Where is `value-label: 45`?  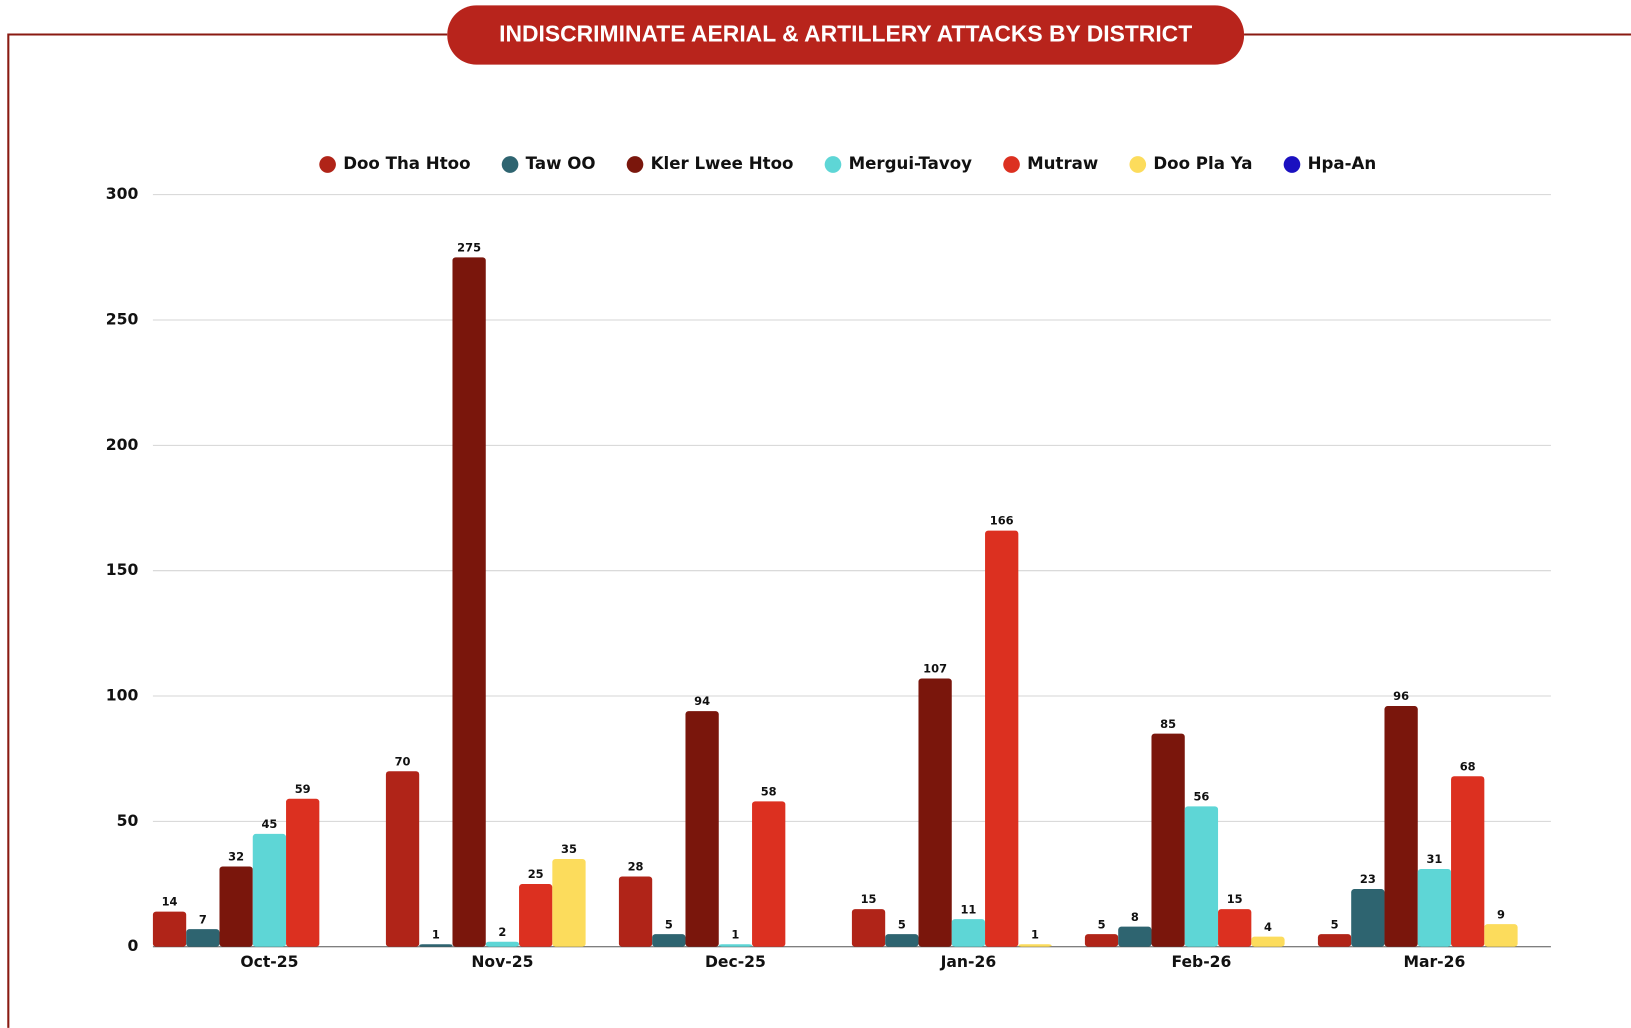 value-label: 45 is located at coordinates (269, 824).